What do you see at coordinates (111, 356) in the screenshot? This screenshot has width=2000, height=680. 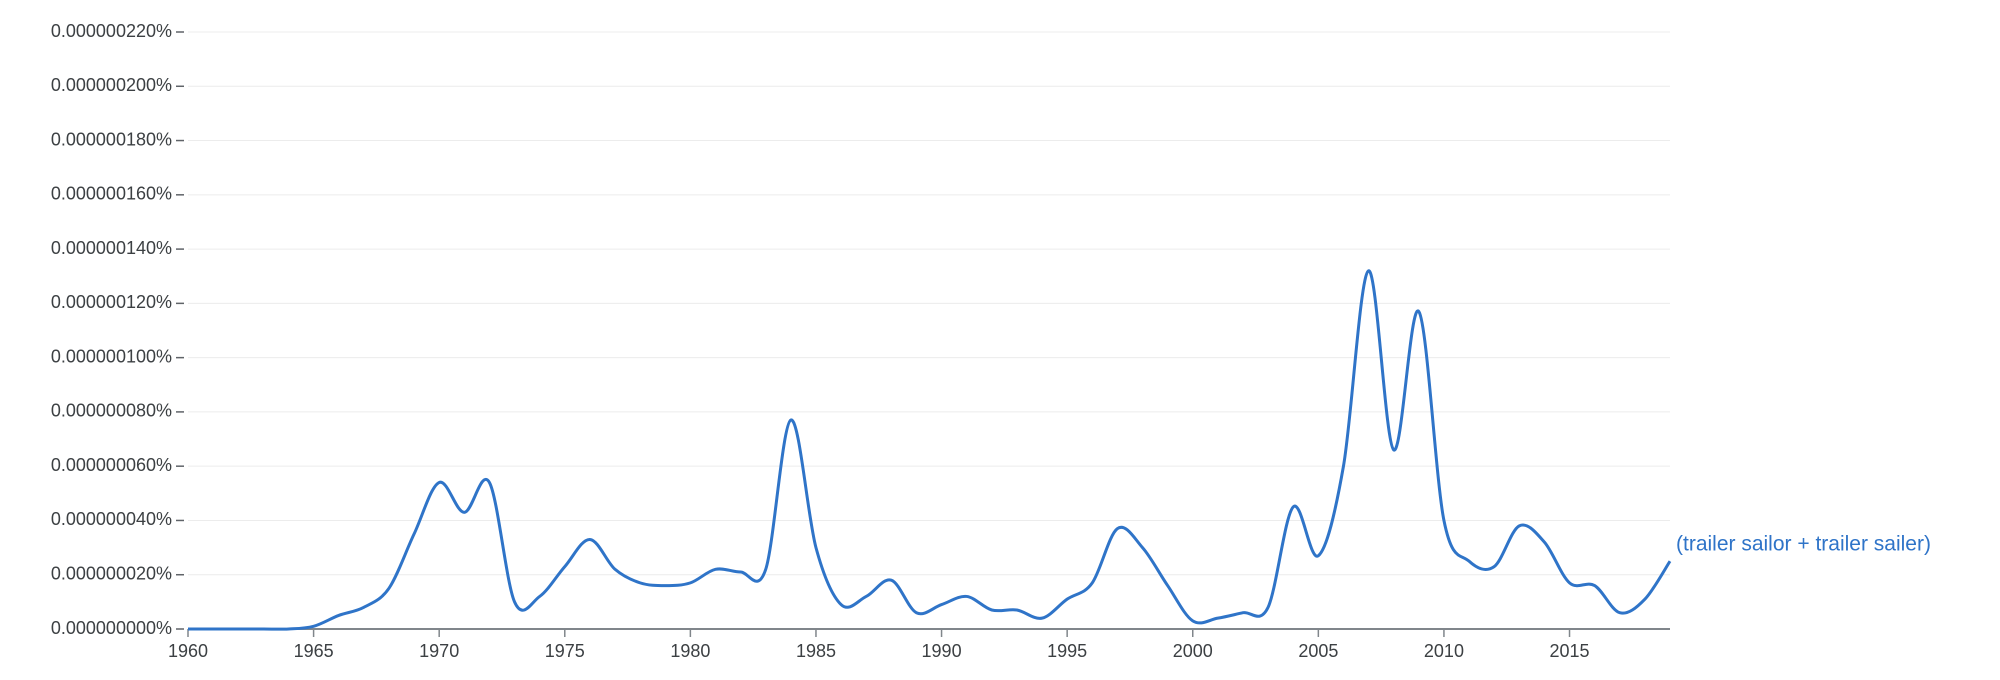 I see `y-tick-label: 0.000000100%` at bounding box center [111, 356].